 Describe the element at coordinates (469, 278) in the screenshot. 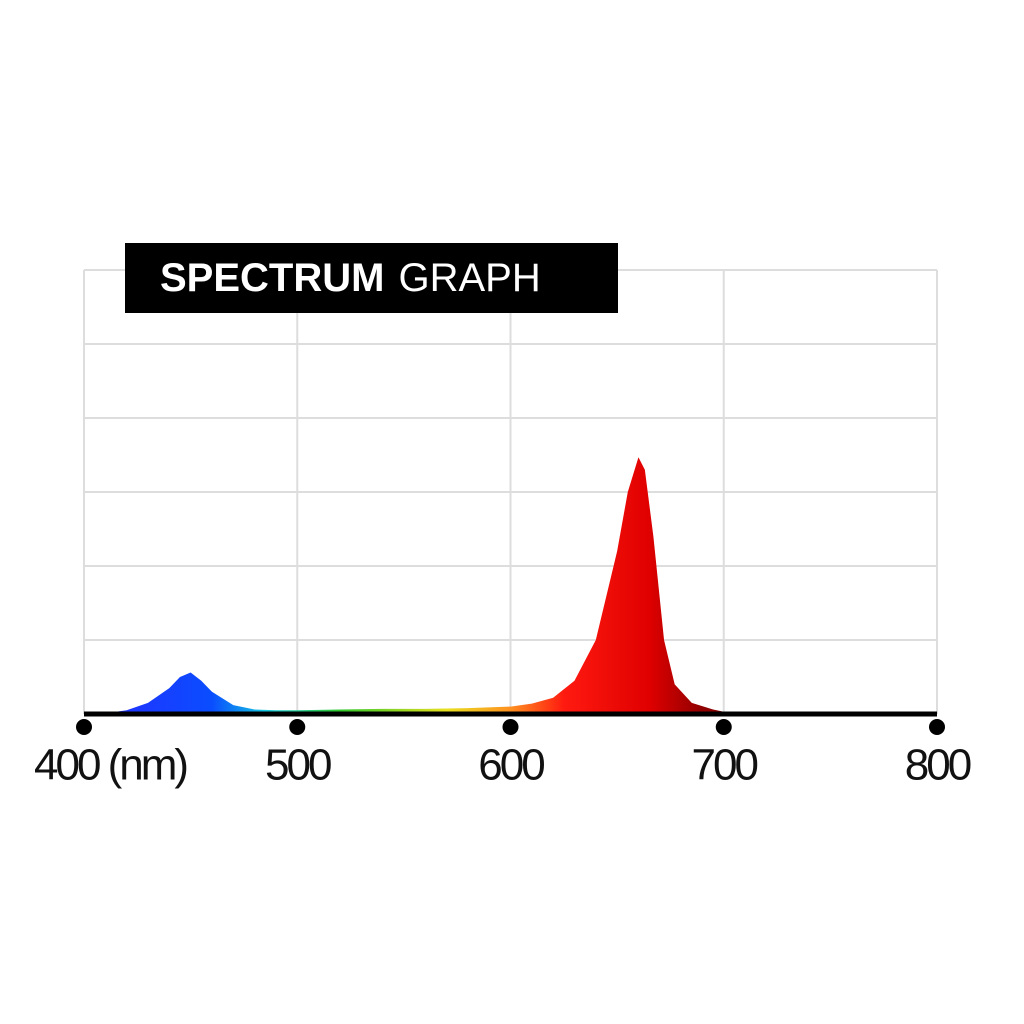

I see `title-light: GRAPH` at that location.